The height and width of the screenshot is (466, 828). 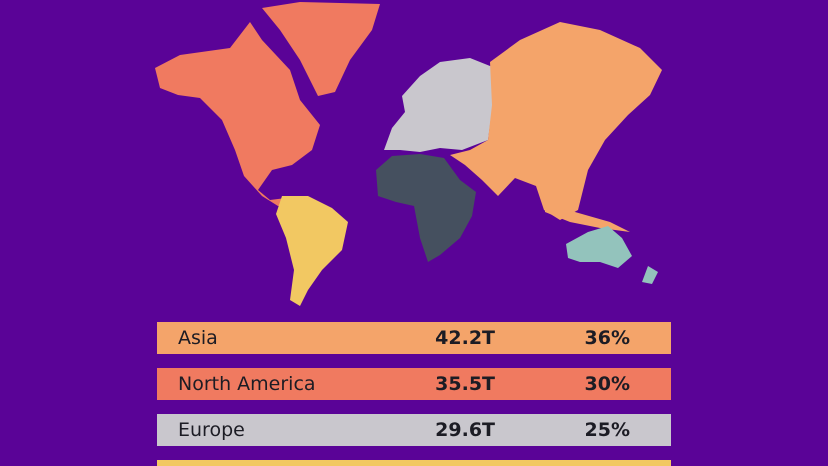 What do you see at coordinates (599, 247) in the screenshot?
I see `australia` at bounding box center [599, 247].